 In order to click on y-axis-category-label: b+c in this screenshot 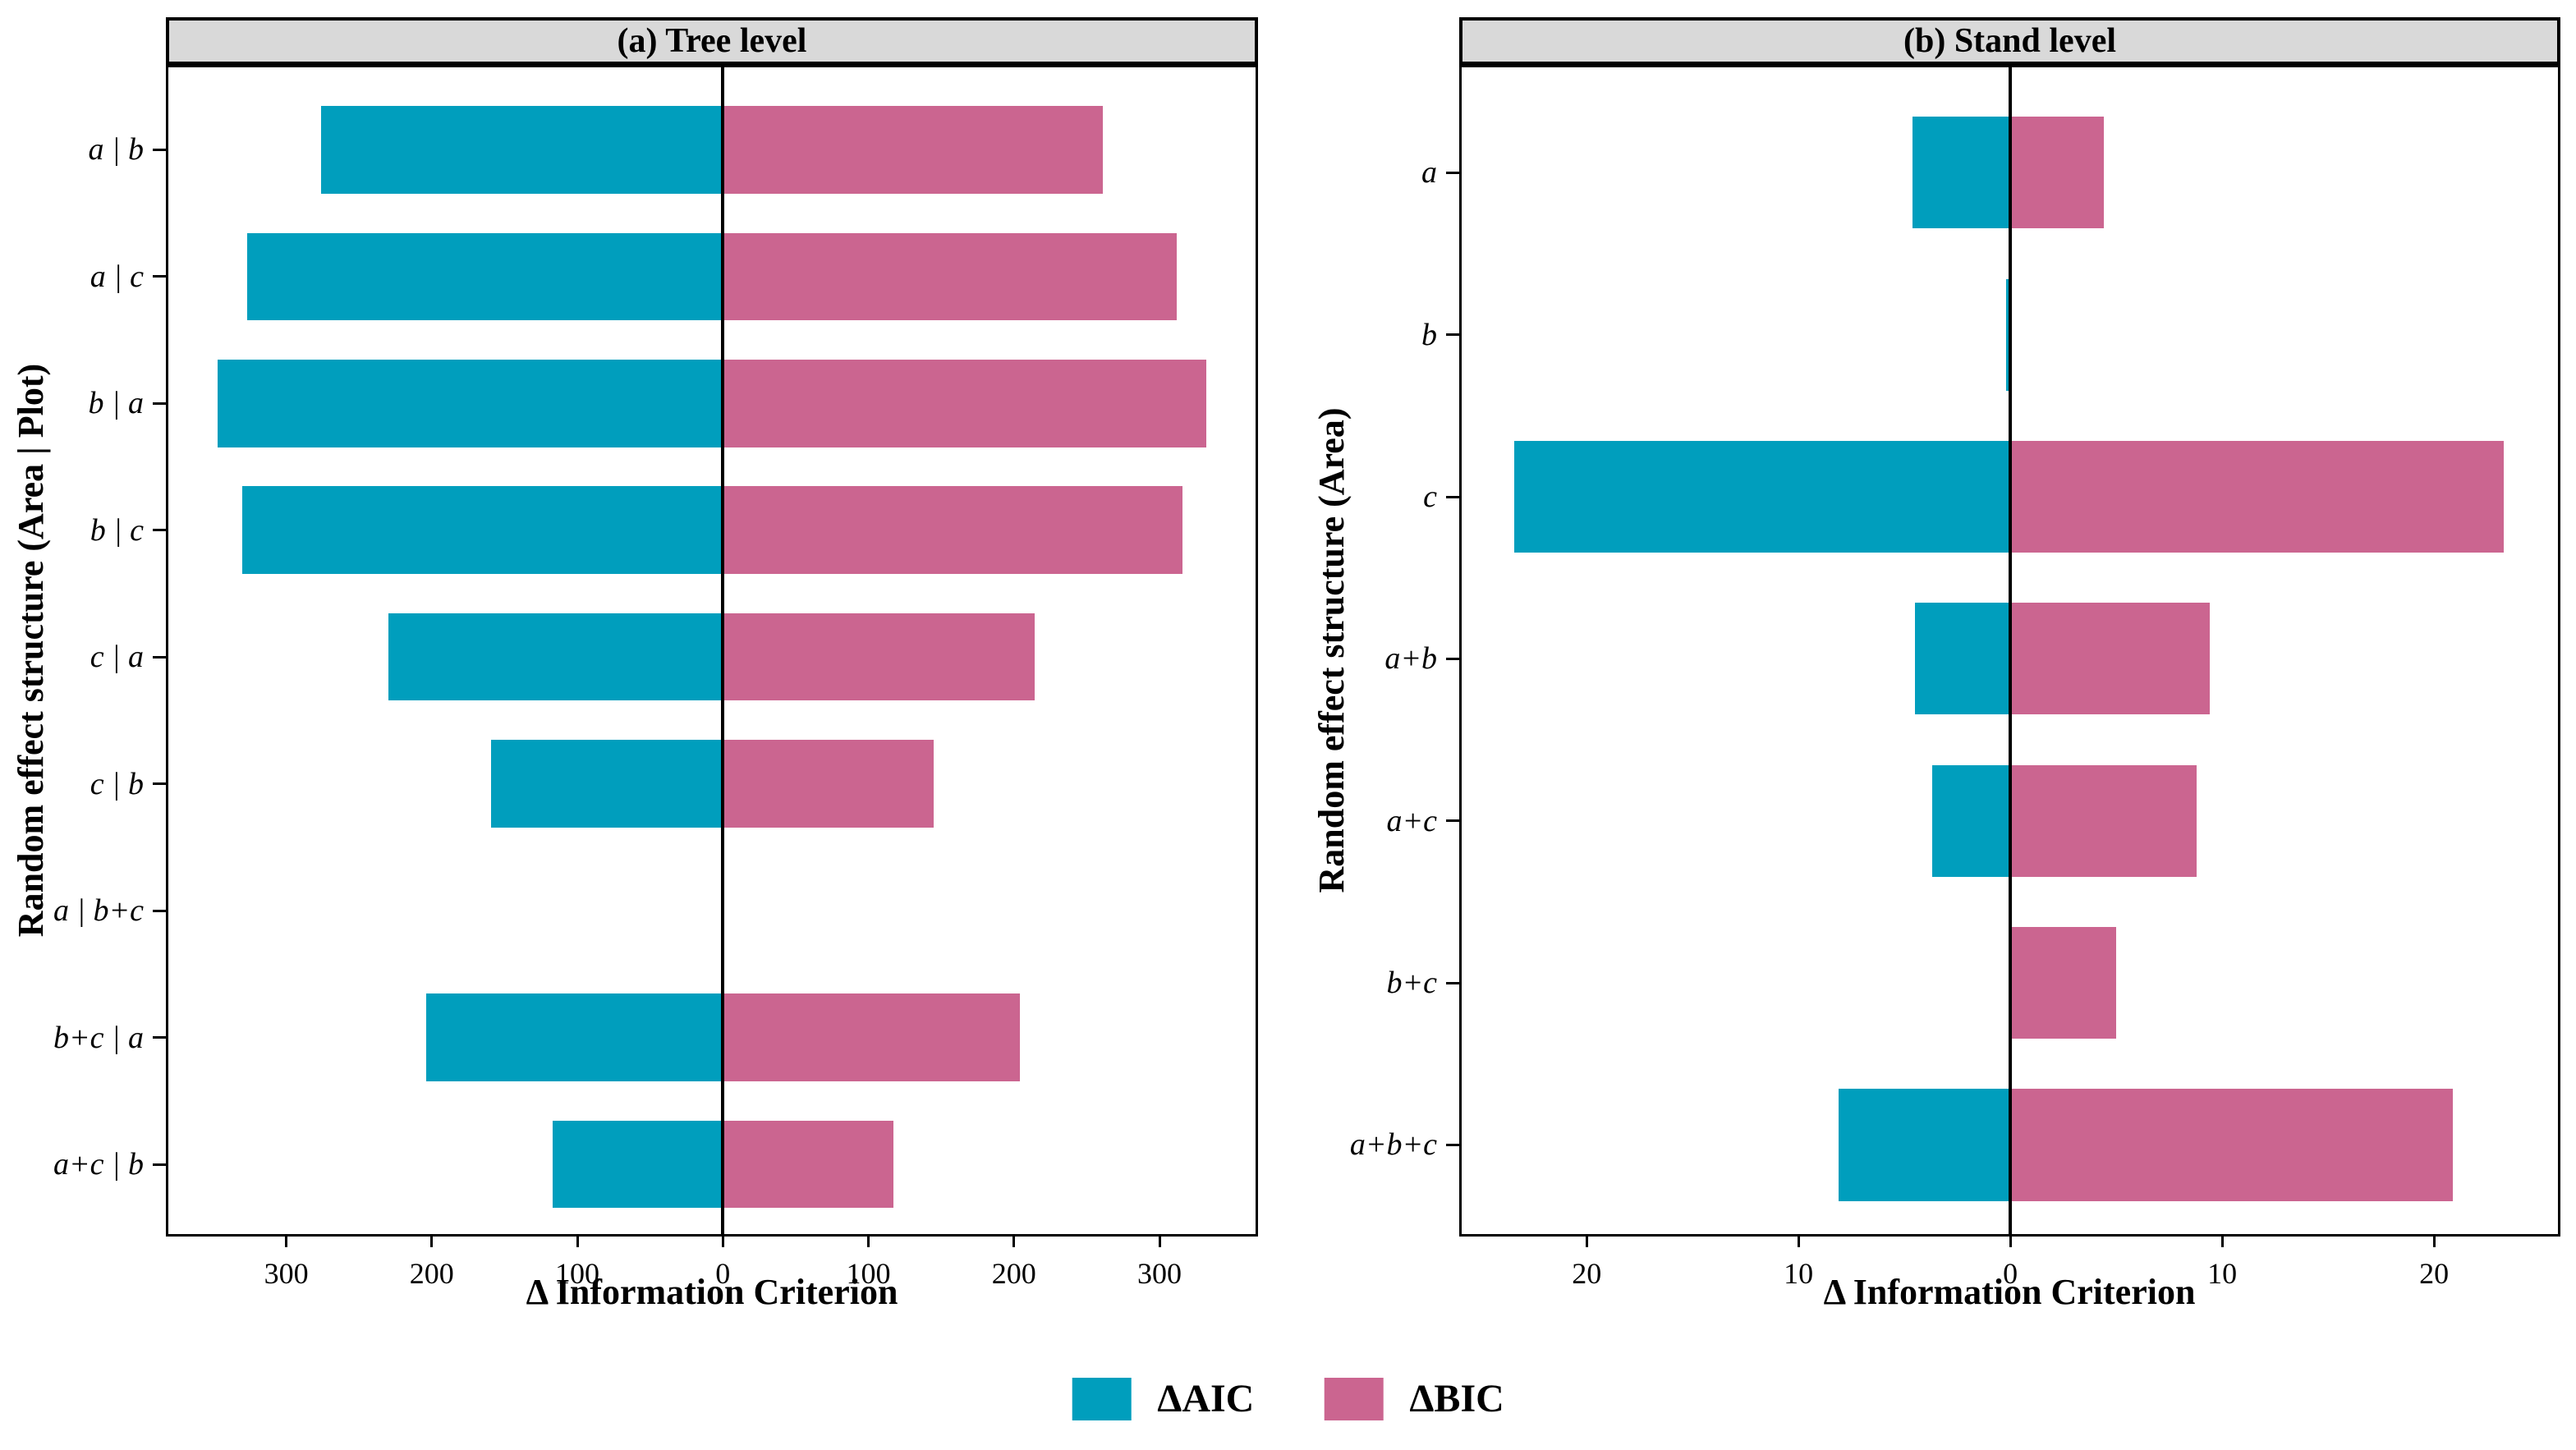, I will do `click(1411, 983)`.